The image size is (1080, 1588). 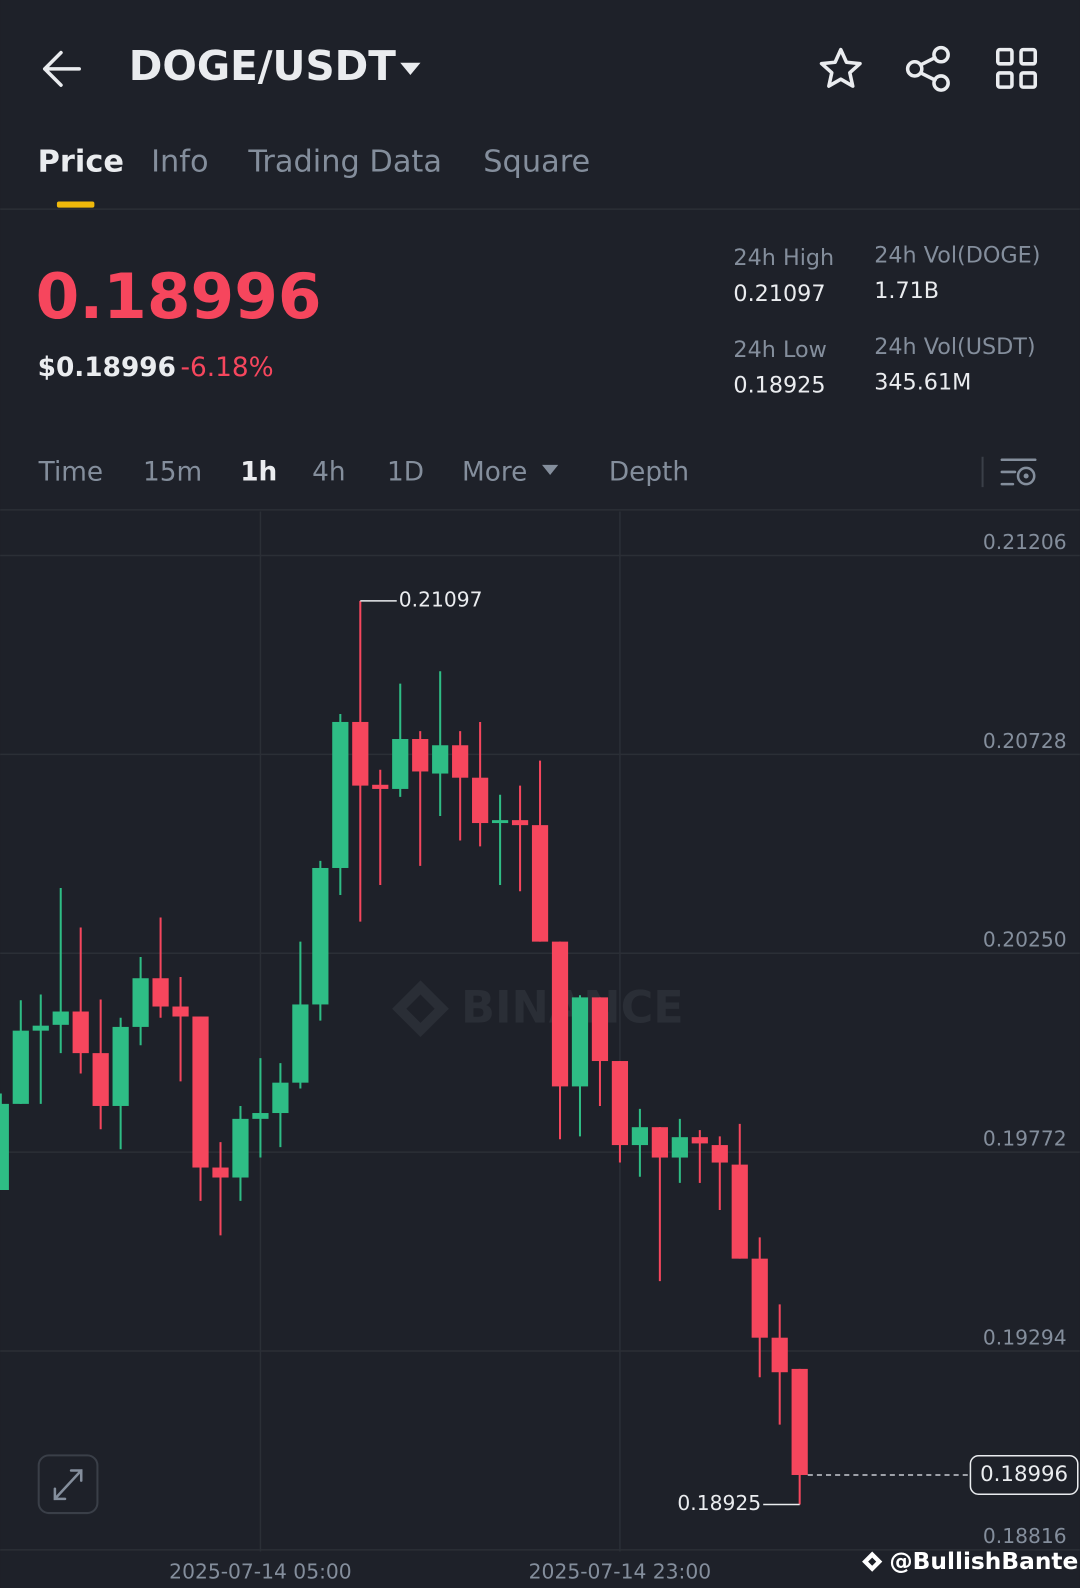 I want to click on last-price-label: 0.18996, so click(x=1024, y=1474).